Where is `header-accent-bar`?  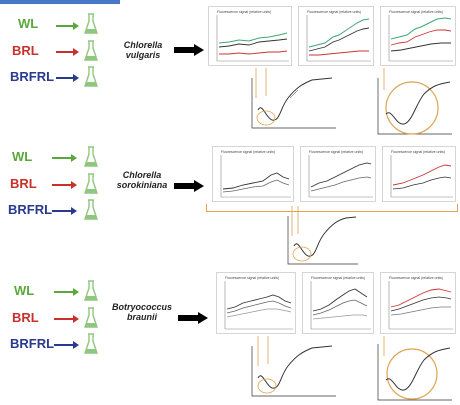
header-accent-bar is located at coordinates (60, 2).